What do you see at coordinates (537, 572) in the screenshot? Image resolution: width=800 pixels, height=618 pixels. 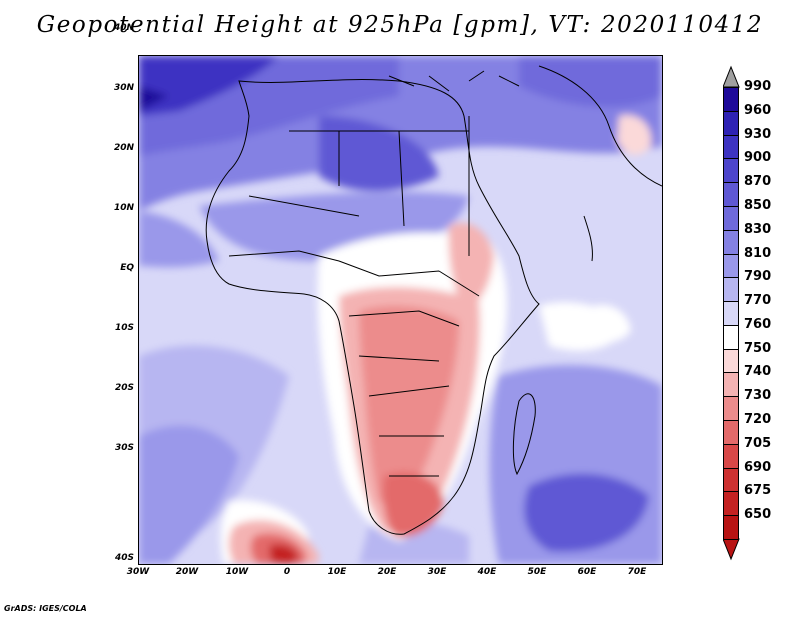 I see `lon-label-50e: 50E` at bounding box center [537, 572].